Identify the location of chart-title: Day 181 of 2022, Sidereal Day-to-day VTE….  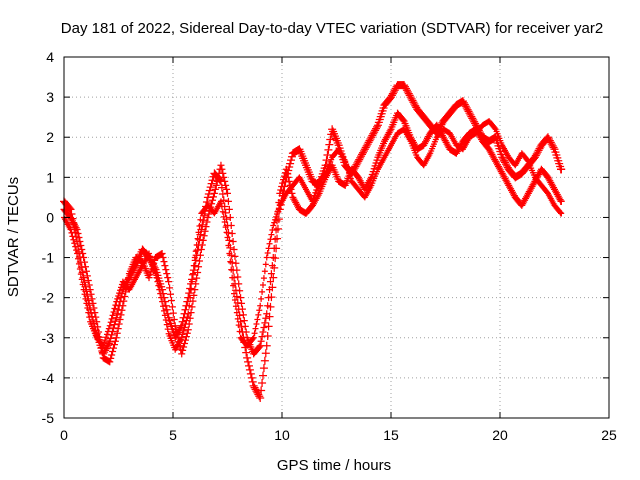
(332, 28).